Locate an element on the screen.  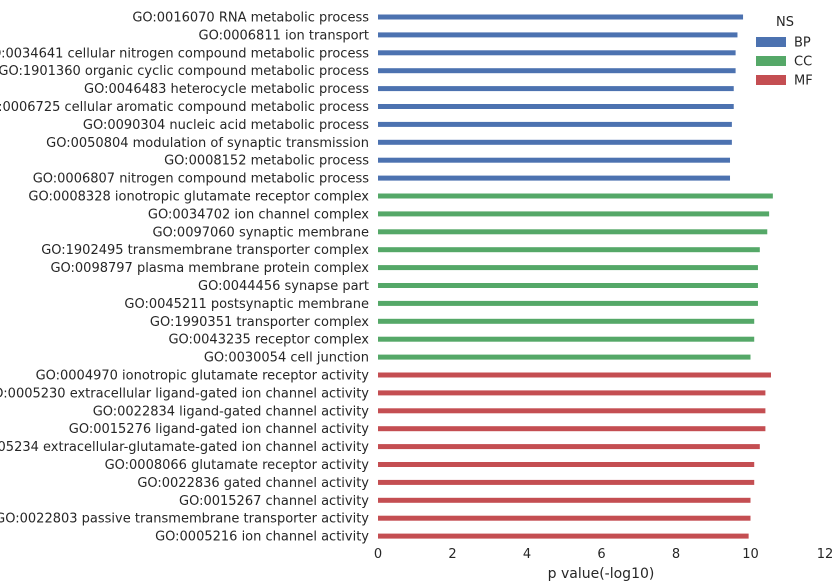
category-label: GO:0008066 glutamate receptor activity is located at coordinates (237, 465).